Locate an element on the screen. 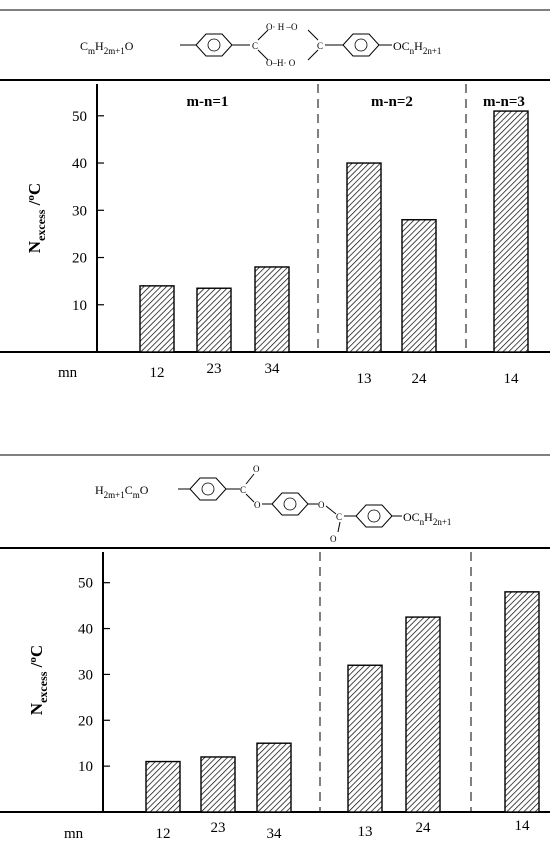 This screenshot has height=845, width=550. panel2-header: H2m+1CmO C O O O C O OCnH2n+1 is located at coordinates (275, 501).